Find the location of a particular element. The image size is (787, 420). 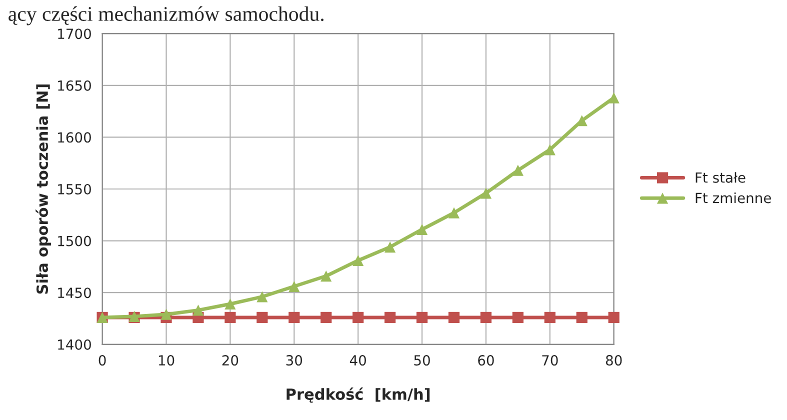

y-tick-label: 1500 is located at coordinates (74, 241).